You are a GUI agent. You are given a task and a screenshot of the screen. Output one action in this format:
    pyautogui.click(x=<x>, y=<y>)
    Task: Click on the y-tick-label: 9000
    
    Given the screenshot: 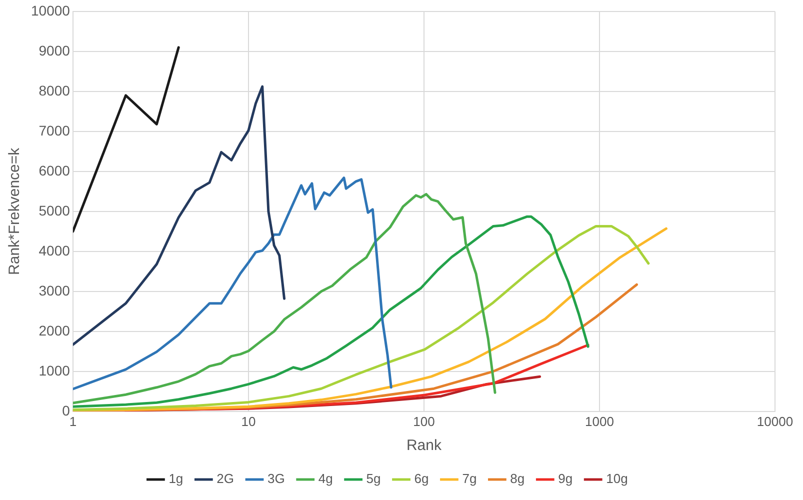 What is the action you would take?
    pyautogui.click(x=54, y=50)
    